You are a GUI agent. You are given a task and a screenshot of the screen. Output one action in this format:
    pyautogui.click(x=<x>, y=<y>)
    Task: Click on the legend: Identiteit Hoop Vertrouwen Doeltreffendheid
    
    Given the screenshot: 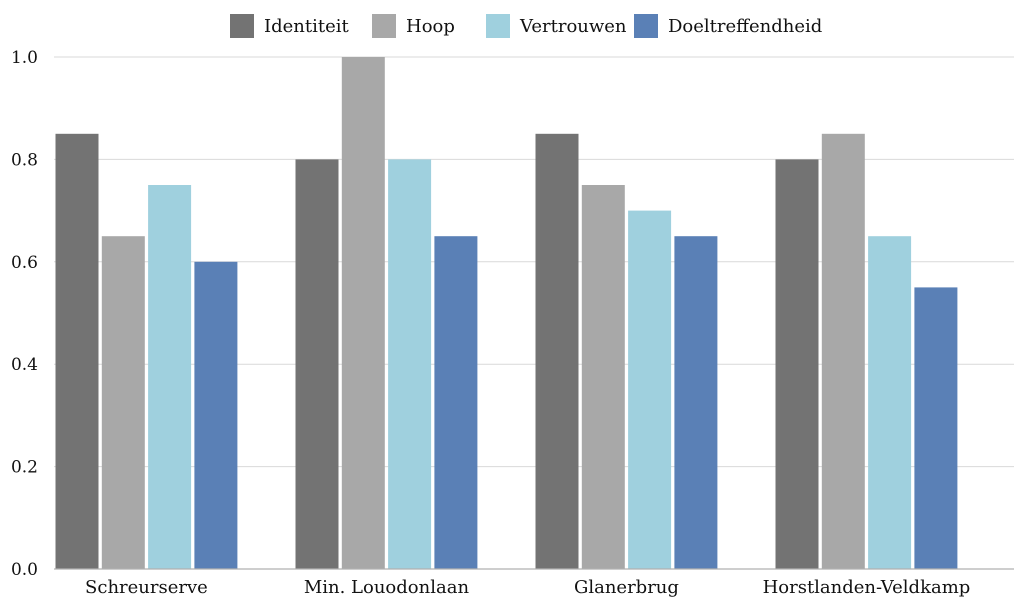 What is the action you would take?
    pyautogui.click(x=526, y=26)
    